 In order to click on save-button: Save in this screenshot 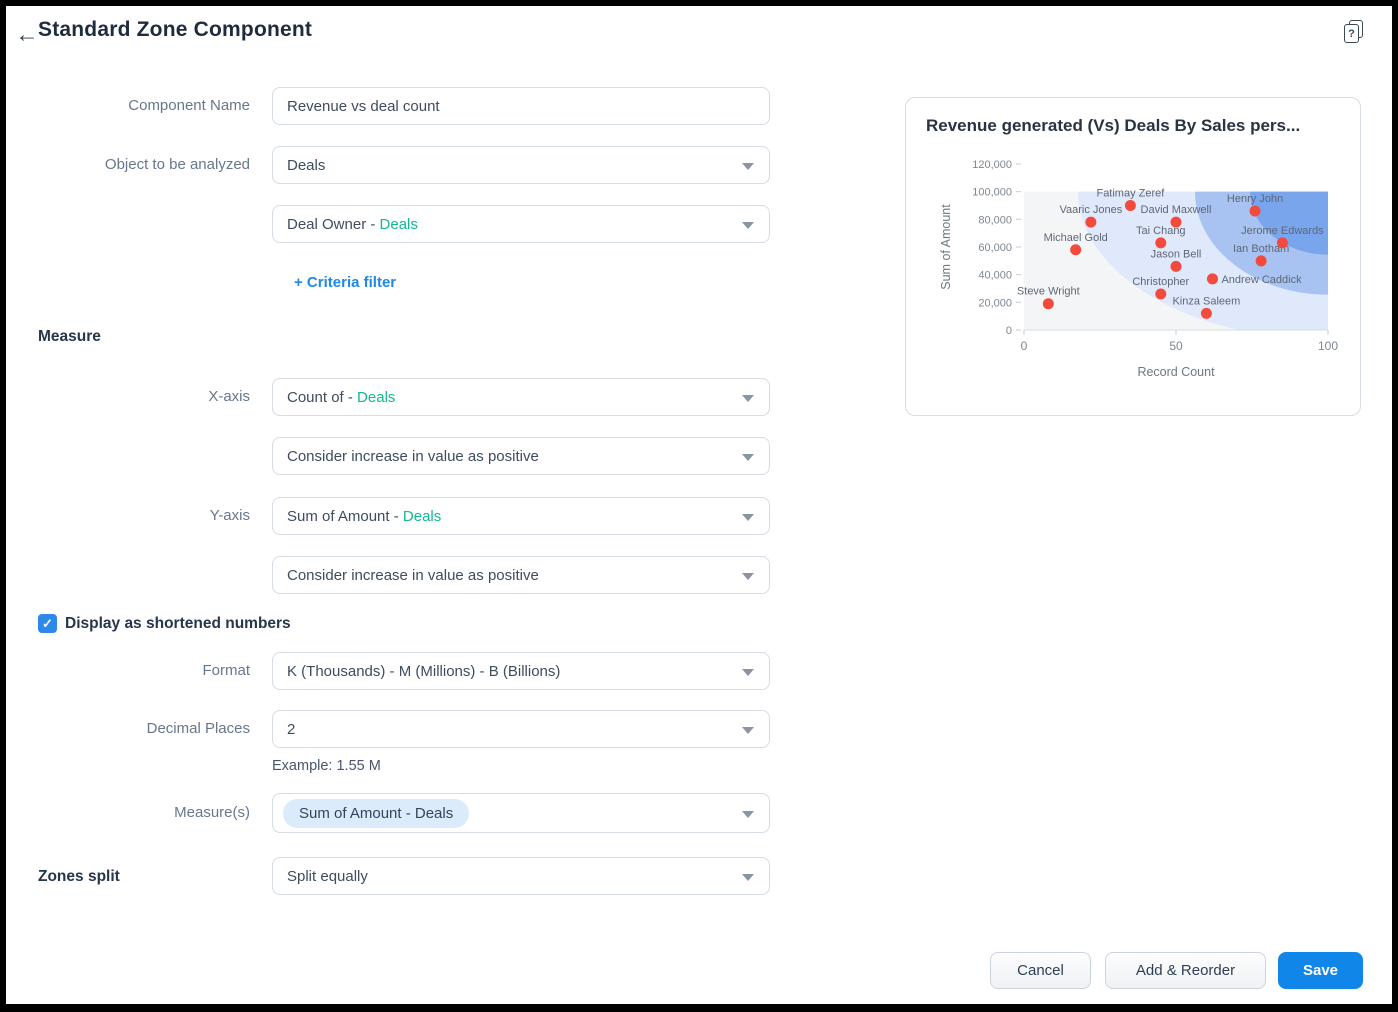, I will do `click(1320, 970)`.